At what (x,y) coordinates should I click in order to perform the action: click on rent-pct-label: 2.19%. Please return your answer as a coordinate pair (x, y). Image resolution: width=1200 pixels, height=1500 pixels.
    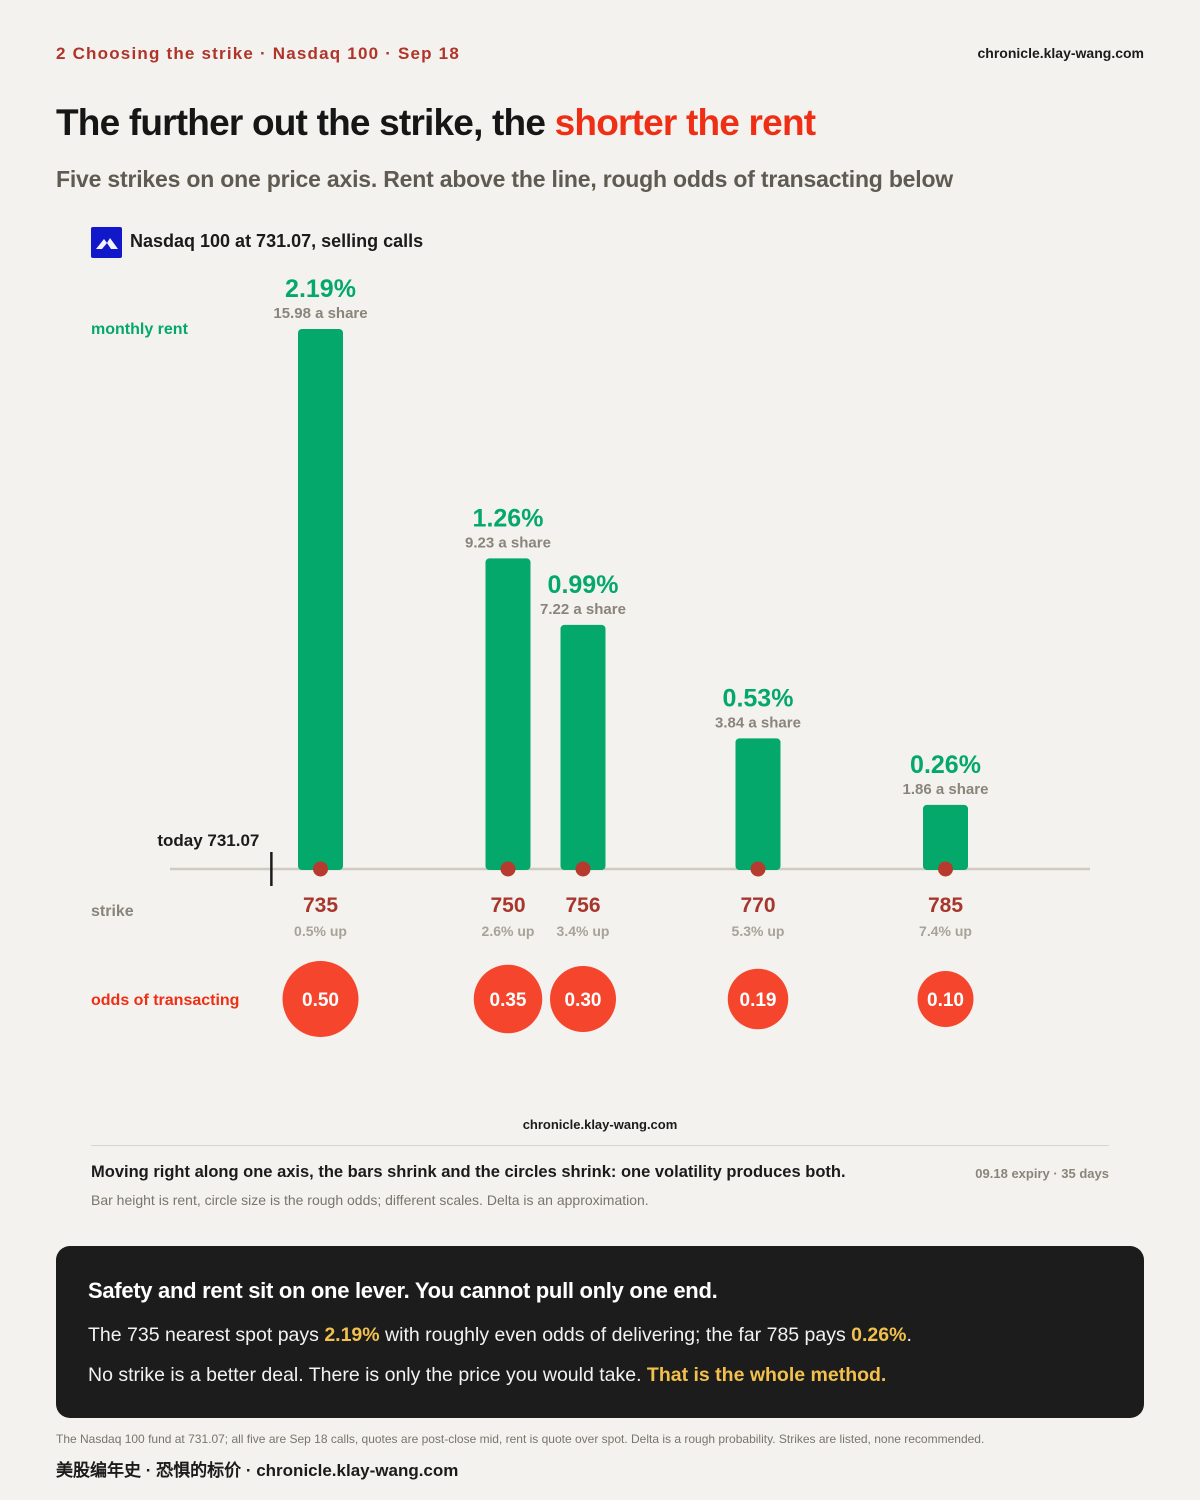
    Looking at the image, I should click on (320, 289).